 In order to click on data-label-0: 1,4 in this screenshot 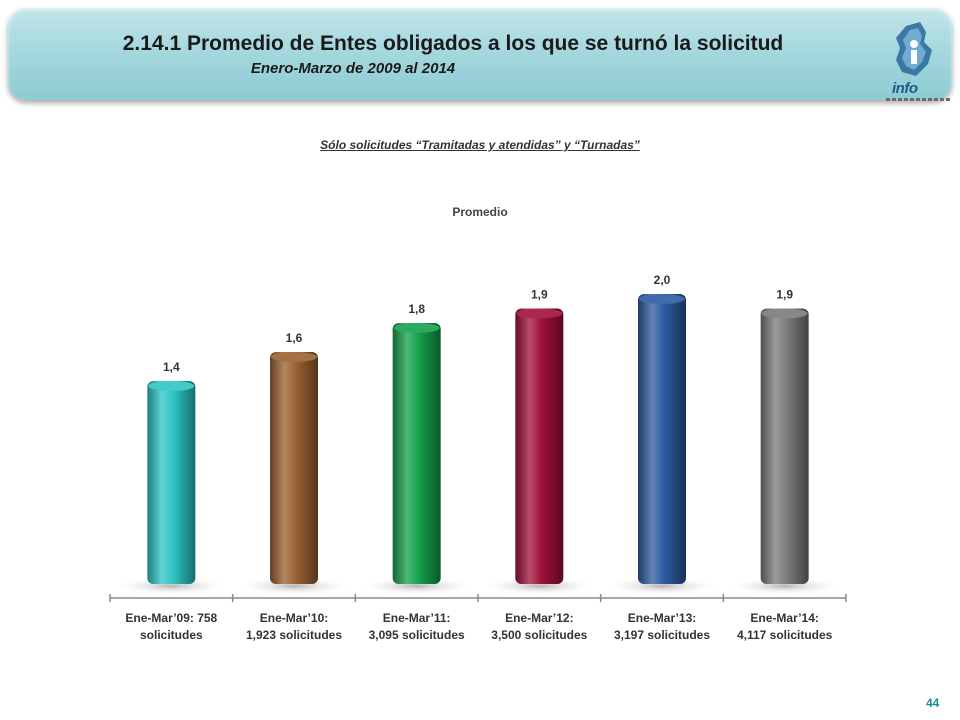, I will do `click(171, 367)`.